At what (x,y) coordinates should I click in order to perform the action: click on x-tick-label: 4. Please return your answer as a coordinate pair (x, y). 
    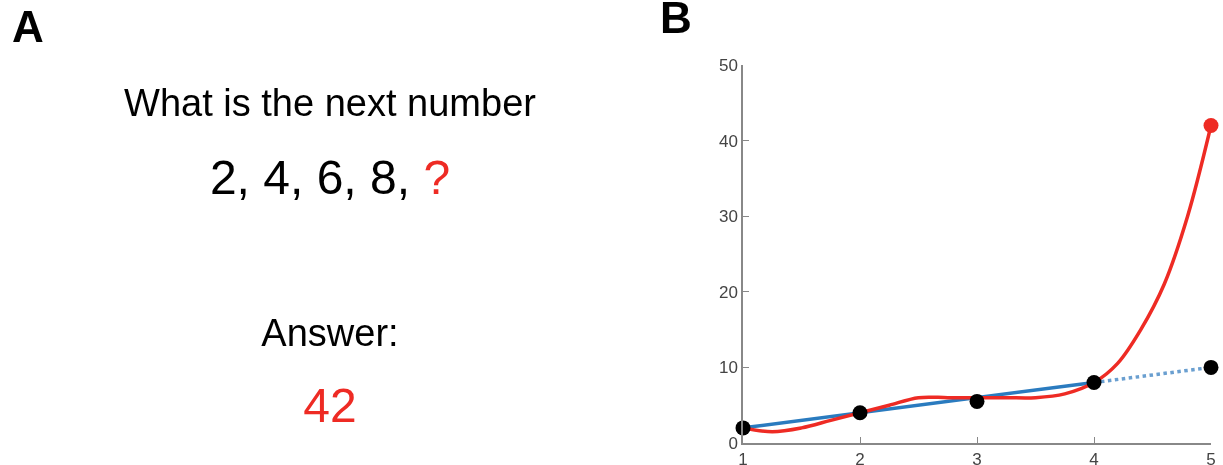
    Looking at the image, I should click on (1094, 457).